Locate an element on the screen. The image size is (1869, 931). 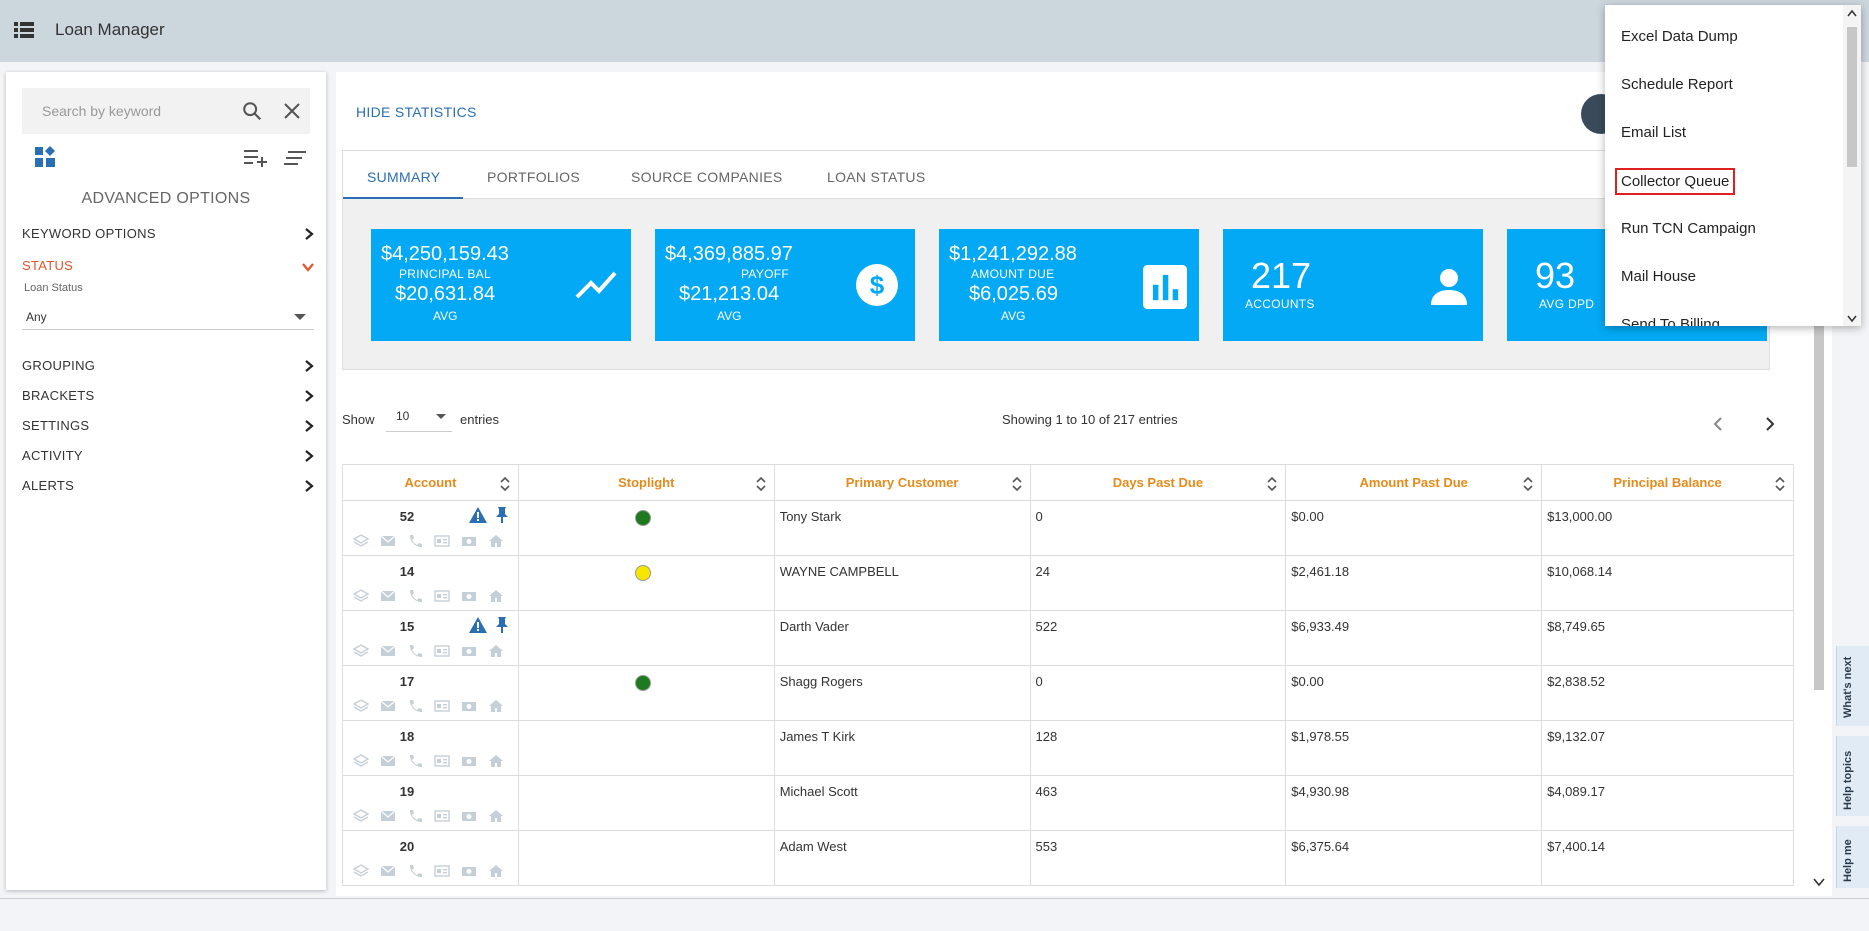
menu-list-icon is located at coordinates (24, 30).